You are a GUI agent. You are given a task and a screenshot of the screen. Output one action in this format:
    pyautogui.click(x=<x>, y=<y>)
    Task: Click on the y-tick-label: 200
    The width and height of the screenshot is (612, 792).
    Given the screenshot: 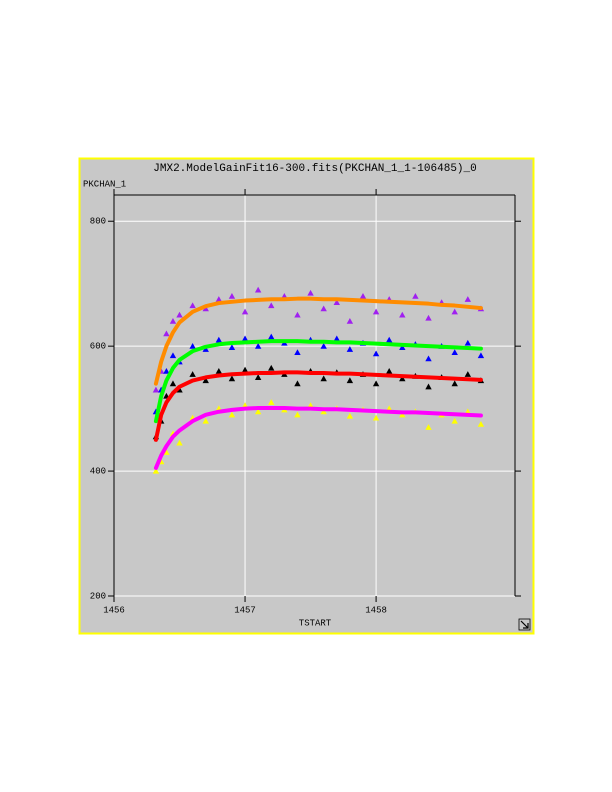 What is the action you would take?
    pyautogui.click(x=98, y=596)
    